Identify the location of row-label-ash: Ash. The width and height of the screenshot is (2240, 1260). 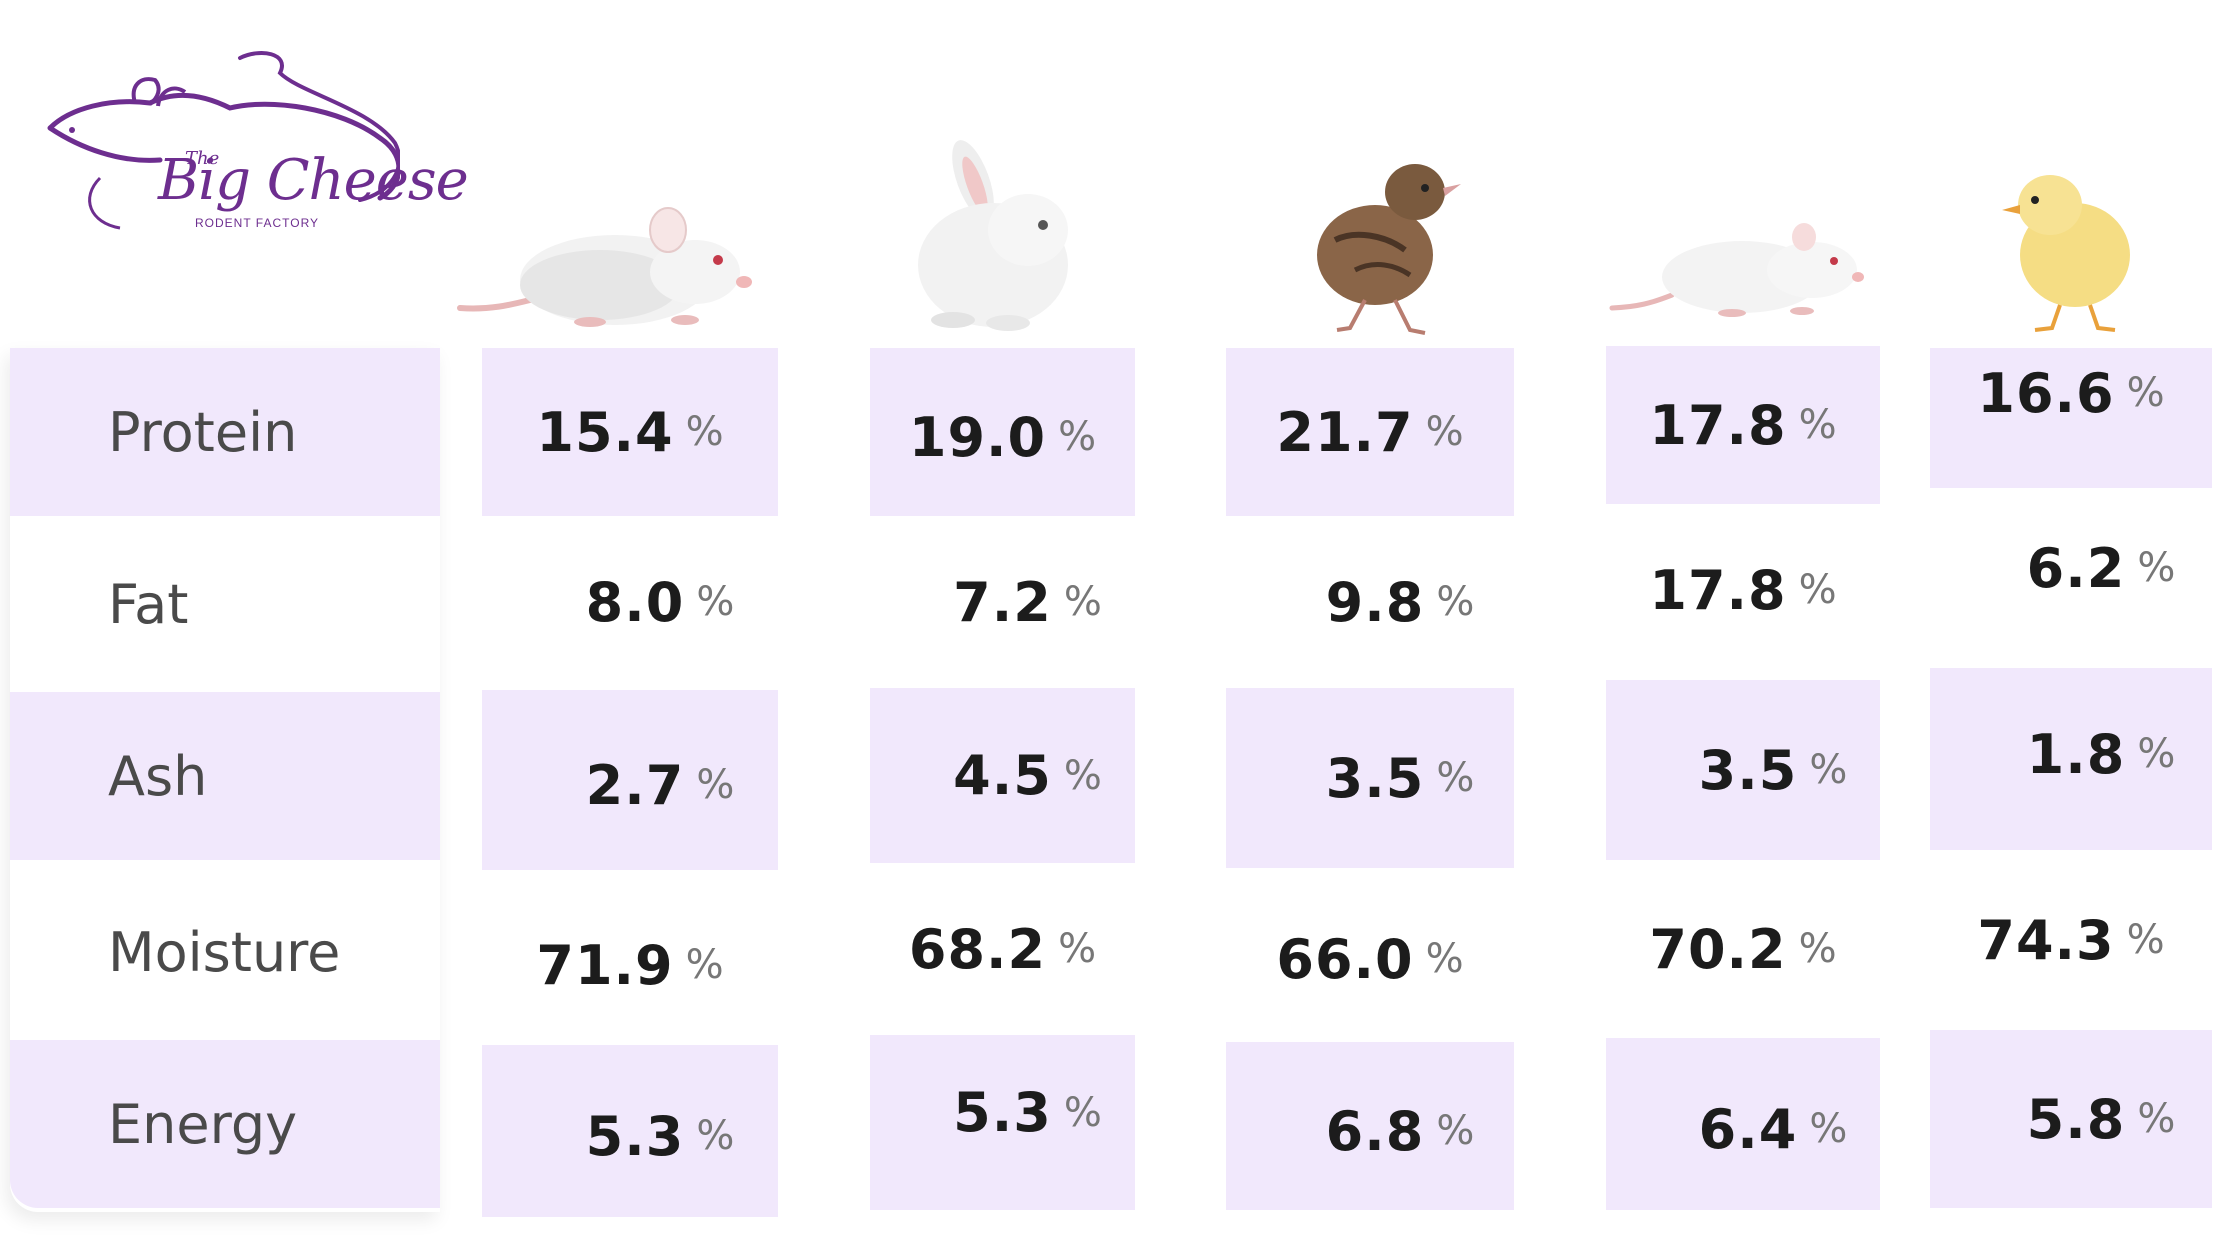
(225, 776).